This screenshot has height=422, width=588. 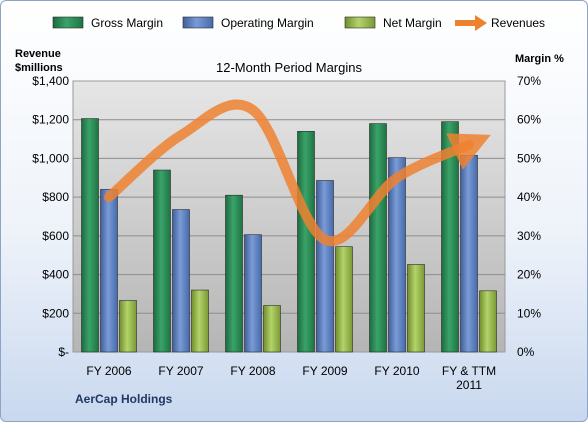 What do you see at coordinates (39, 68) in the screenshot?
I see `left-axis-title-line-2: $millions` at bounding box center [39, 68].